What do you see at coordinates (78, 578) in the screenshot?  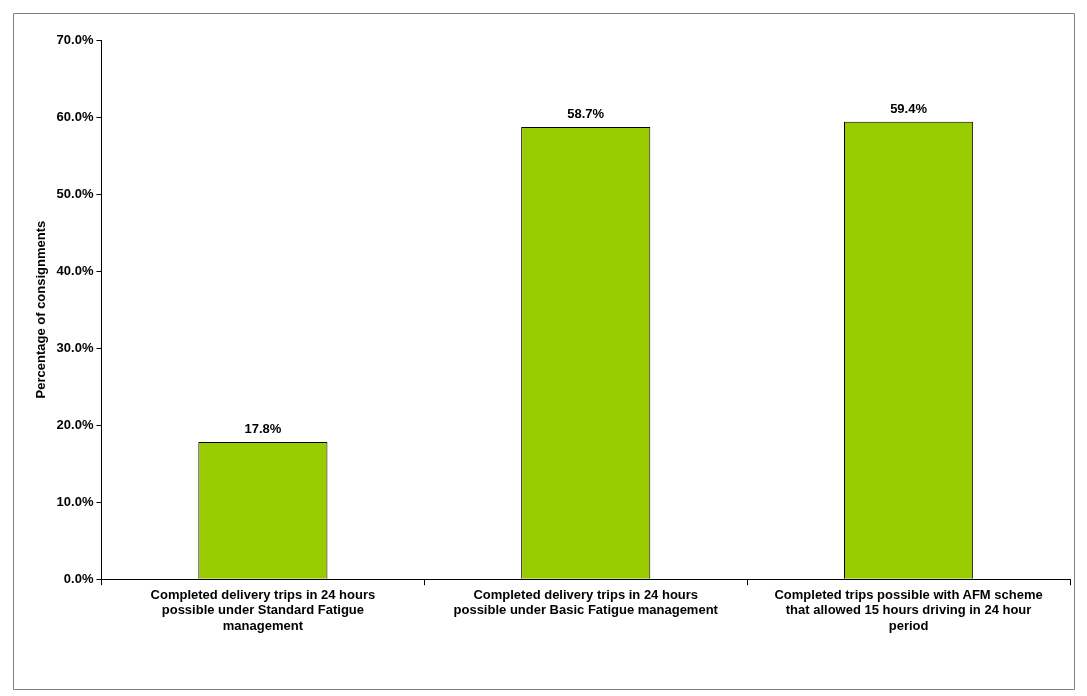 I see `y-tick-label: 0.0%` at bounding box center [78, 578].